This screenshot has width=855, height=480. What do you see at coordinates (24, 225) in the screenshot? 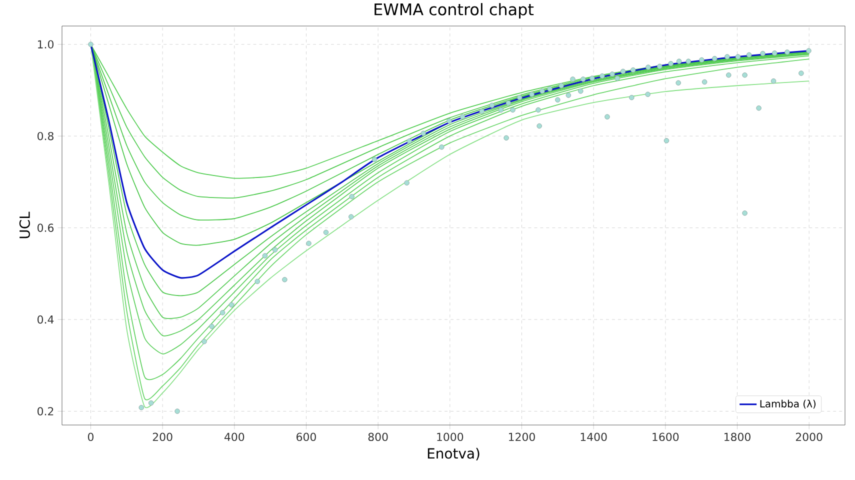
I see `y-axis-title: UCL` at bounding box center [24, 225].